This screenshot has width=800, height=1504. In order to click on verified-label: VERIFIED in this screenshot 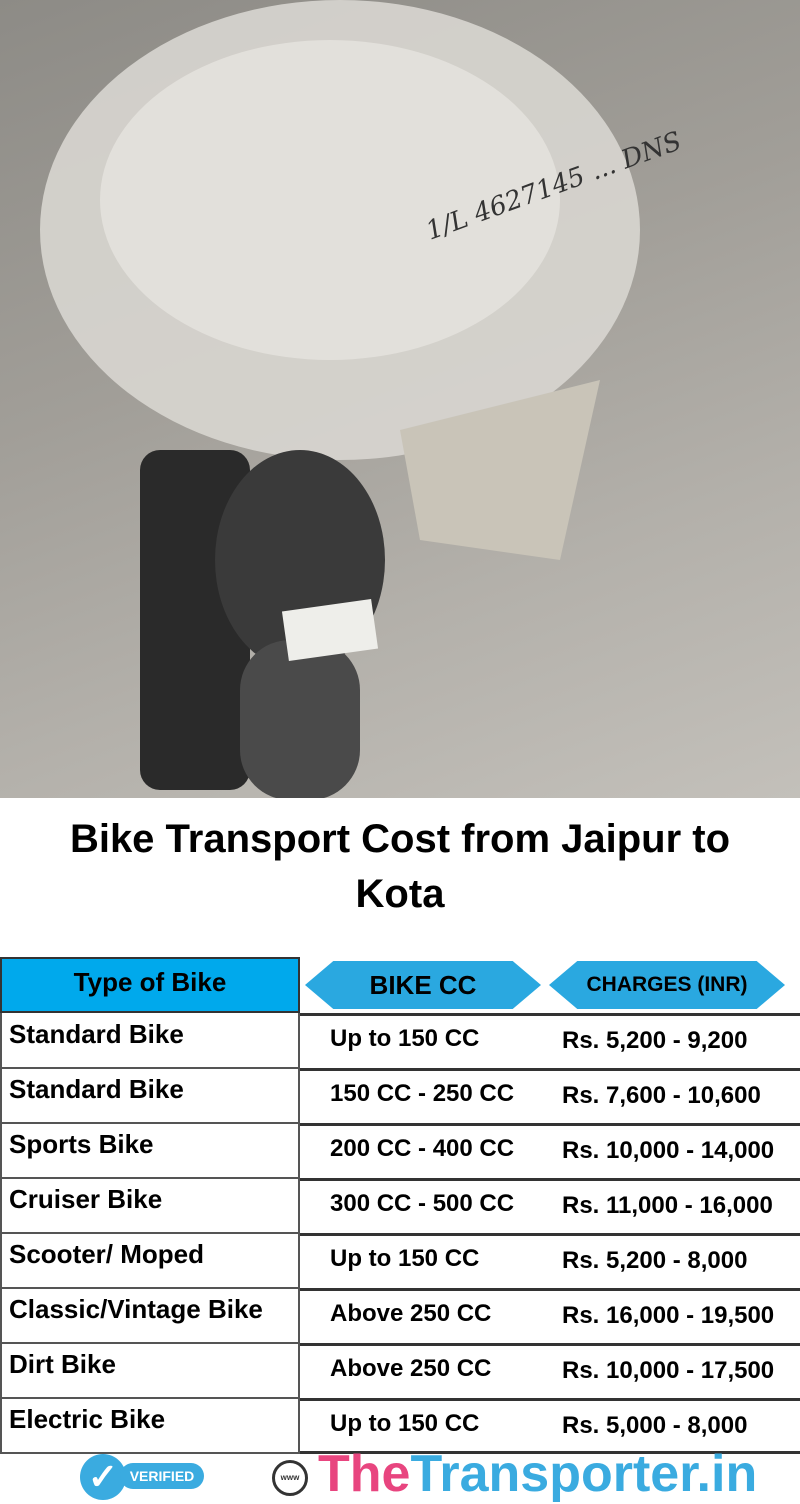, I will do `click(162, 1476)`.